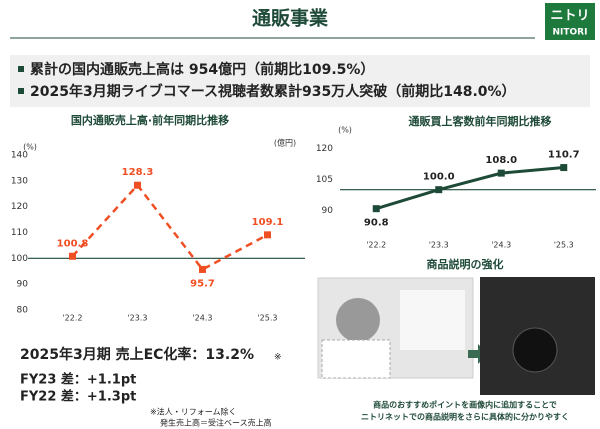  What do you see at coordinates (138, 172) in the screenshot?
I see `value-label: 128.3` at bounding box center [138, 172].